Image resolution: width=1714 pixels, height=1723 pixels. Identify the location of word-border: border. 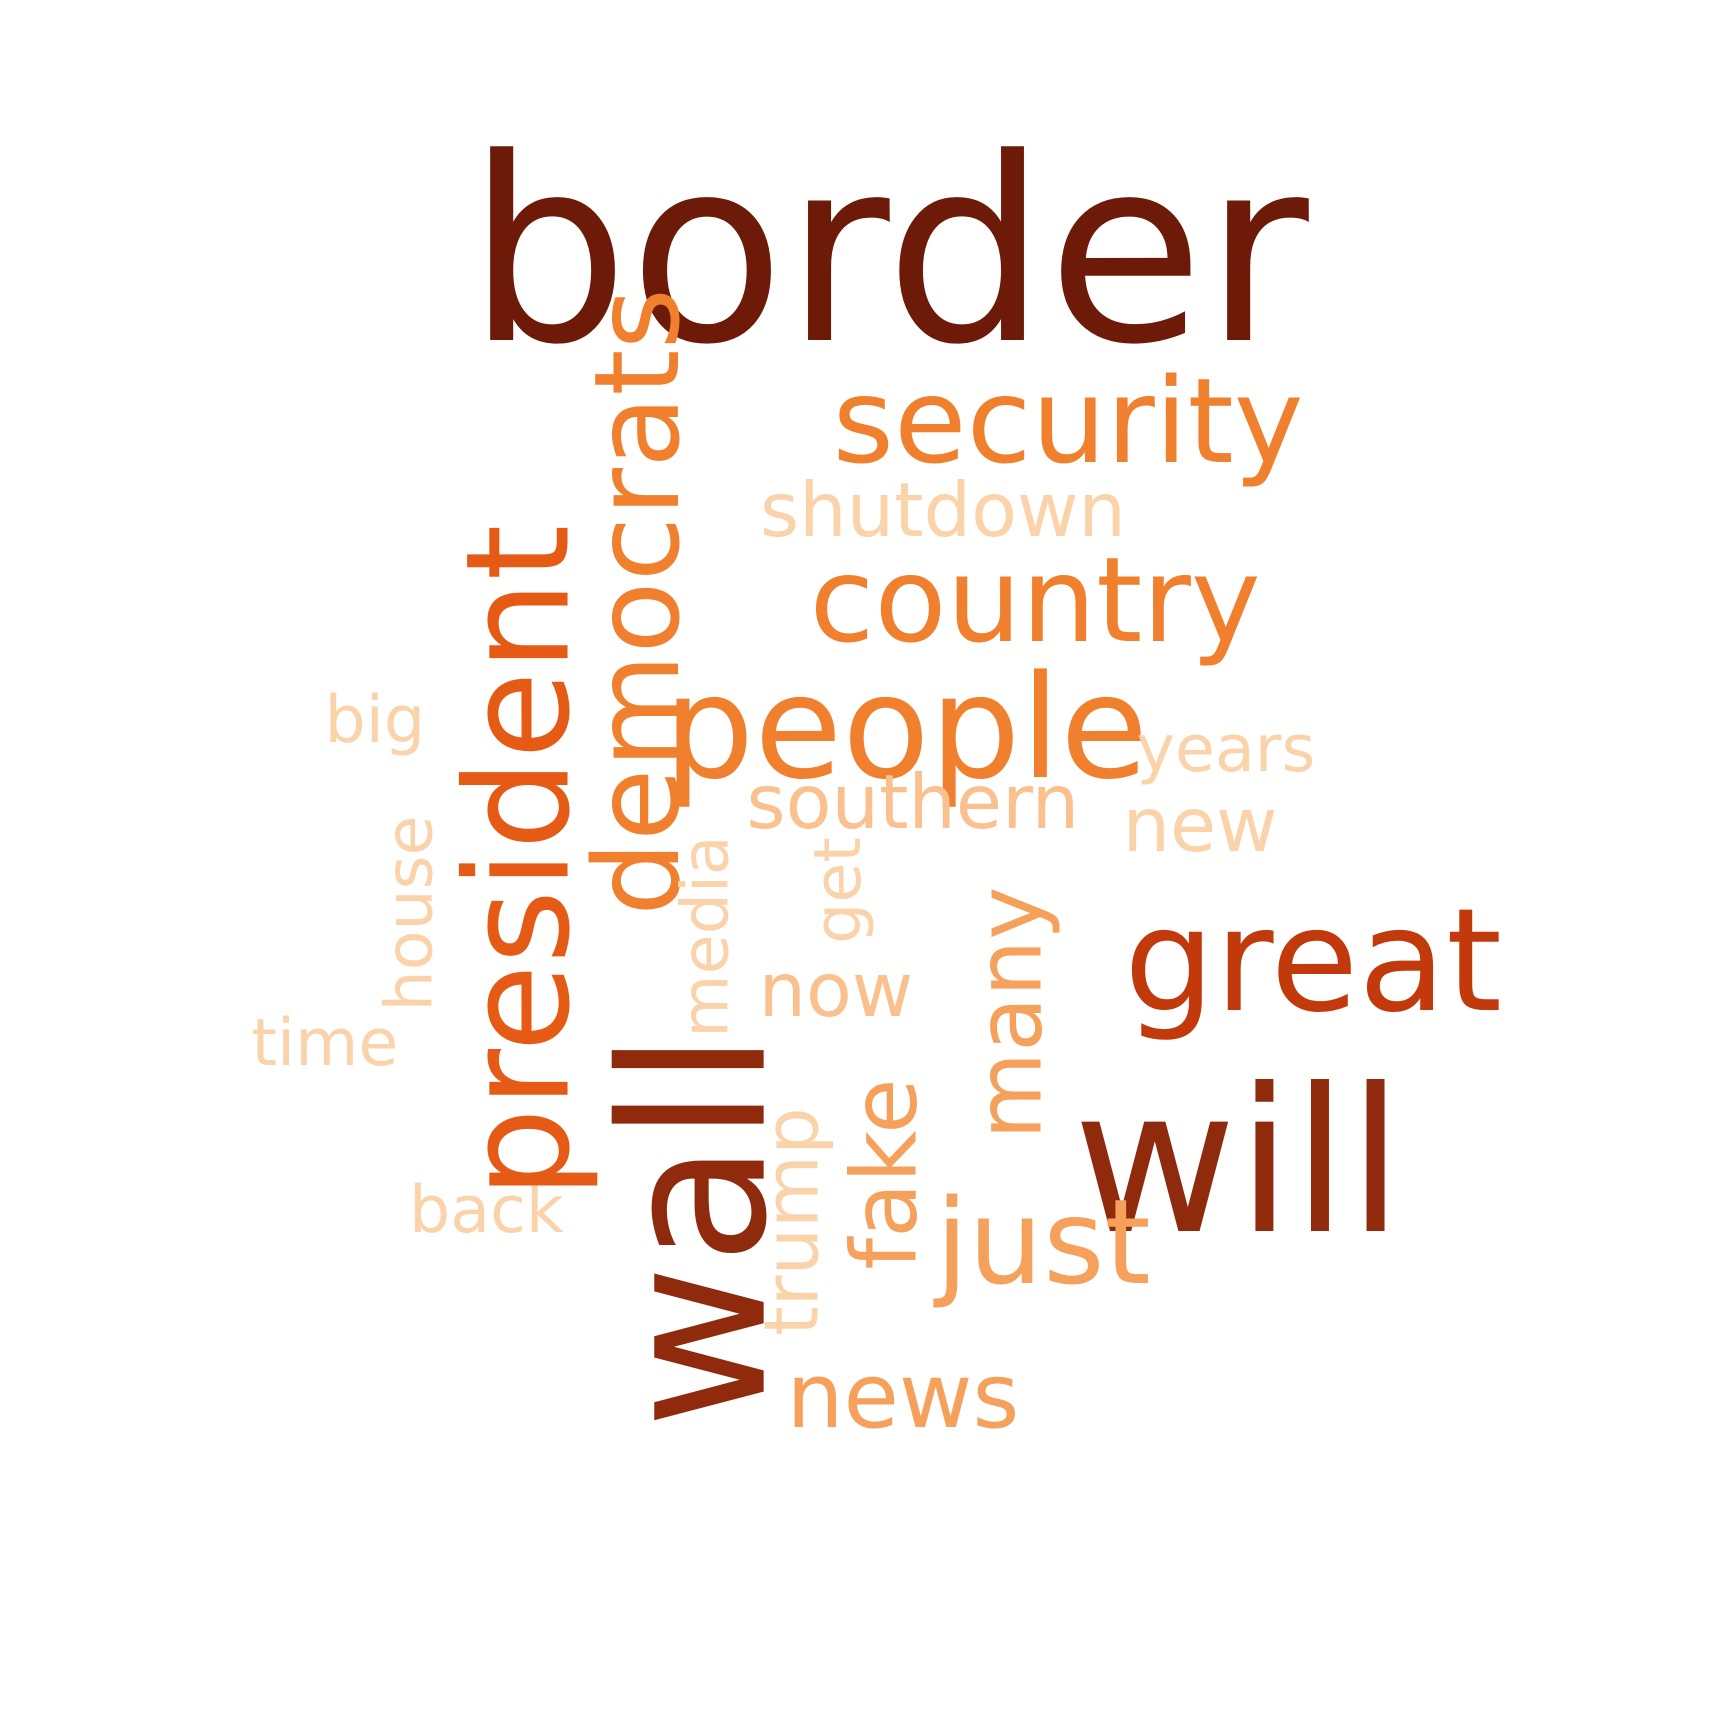
(888, 252).